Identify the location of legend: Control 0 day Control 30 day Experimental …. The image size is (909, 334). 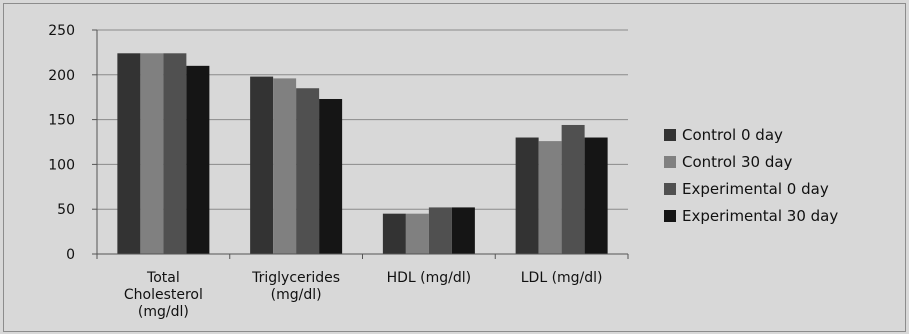
(751, 175).